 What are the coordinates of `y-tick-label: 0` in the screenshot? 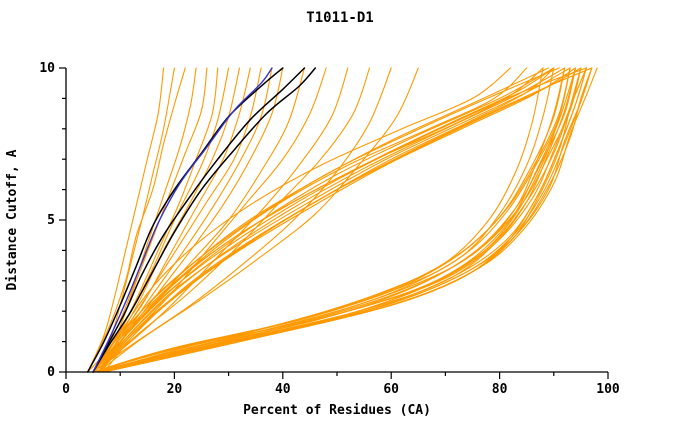 It's located at (51, 372).